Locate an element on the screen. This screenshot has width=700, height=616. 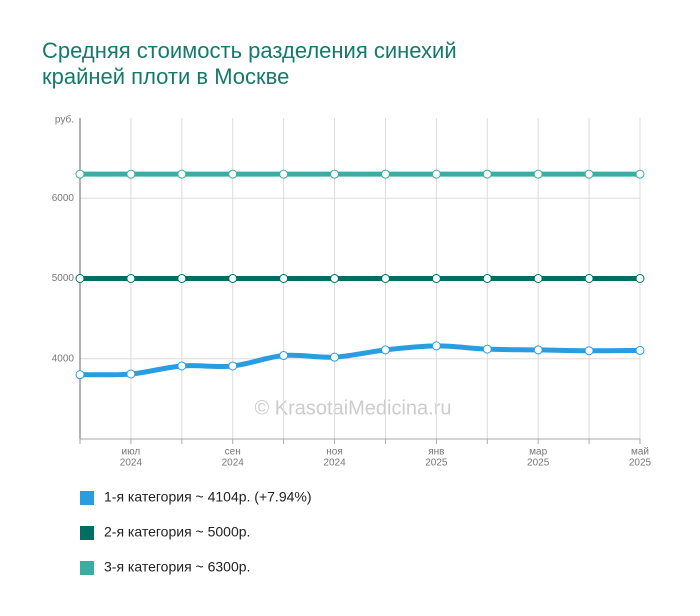
y-unit: руб. is located at coordinates (64, 120).